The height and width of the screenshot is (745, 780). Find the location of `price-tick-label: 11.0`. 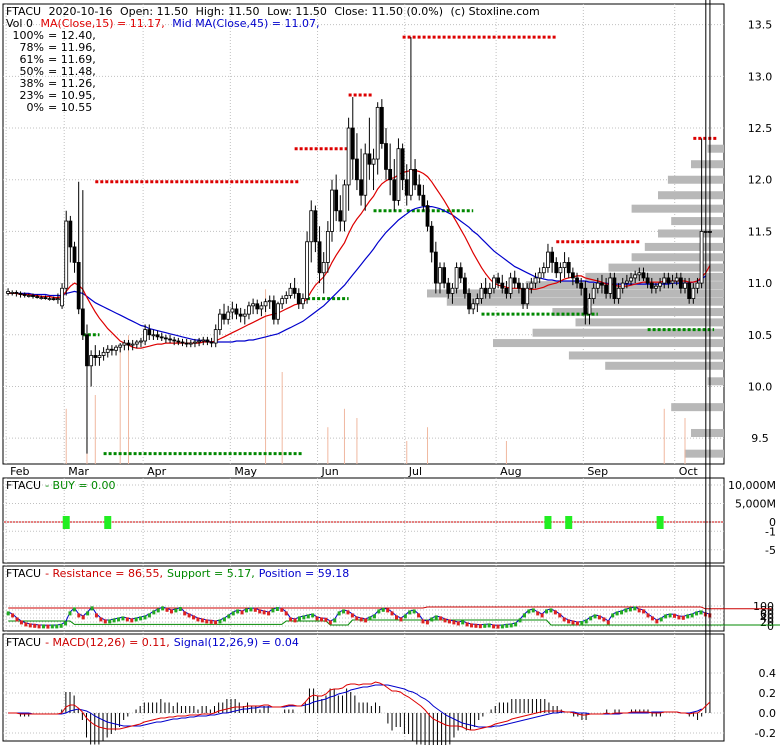

price-tick-label: 11.0 is located at coordinates (760, 283).